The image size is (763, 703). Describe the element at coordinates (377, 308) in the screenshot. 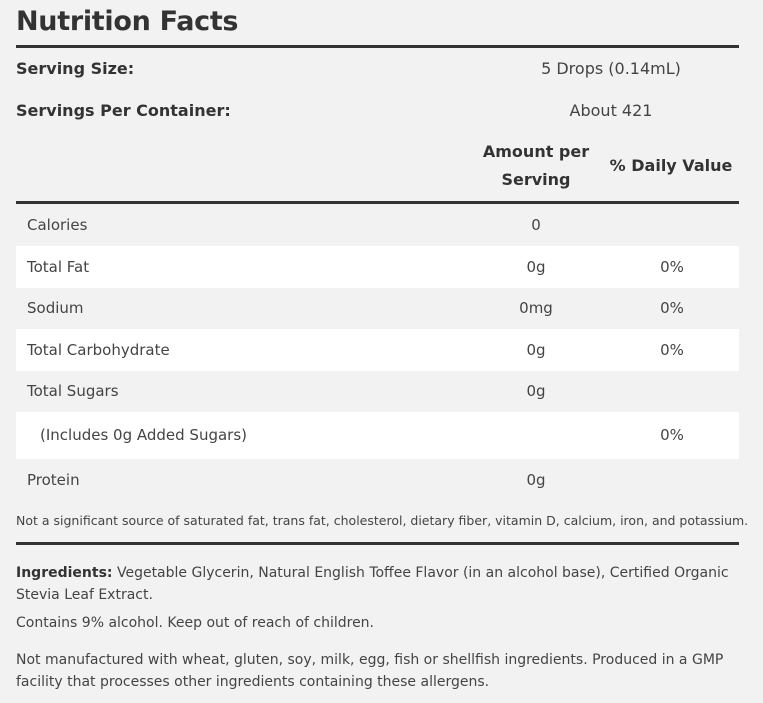

I see `table-row: Sodium 0mg 0%` at that location.